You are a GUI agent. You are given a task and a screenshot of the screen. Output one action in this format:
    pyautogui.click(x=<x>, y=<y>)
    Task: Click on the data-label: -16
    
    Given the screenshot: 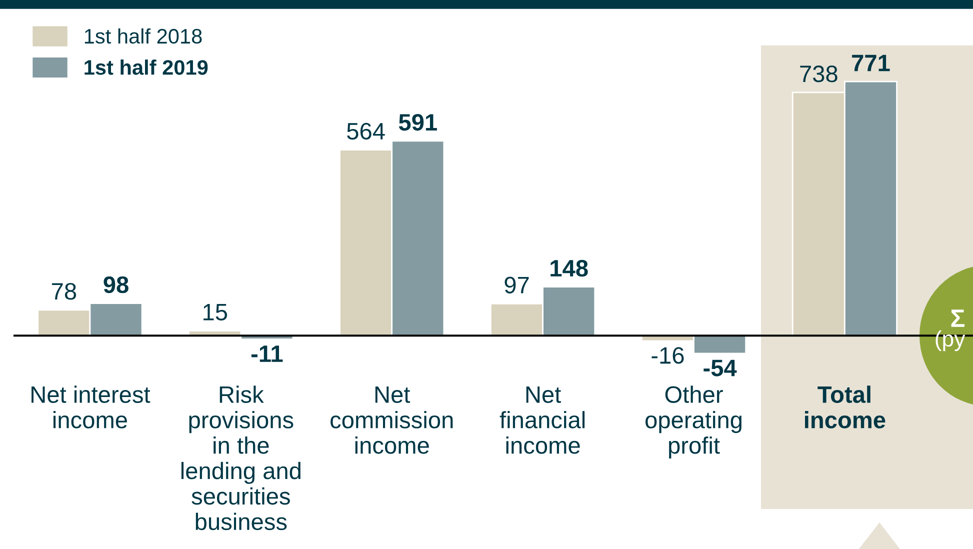 What is the action you would take?
    pyautogui.click(x=668, y=355)
    